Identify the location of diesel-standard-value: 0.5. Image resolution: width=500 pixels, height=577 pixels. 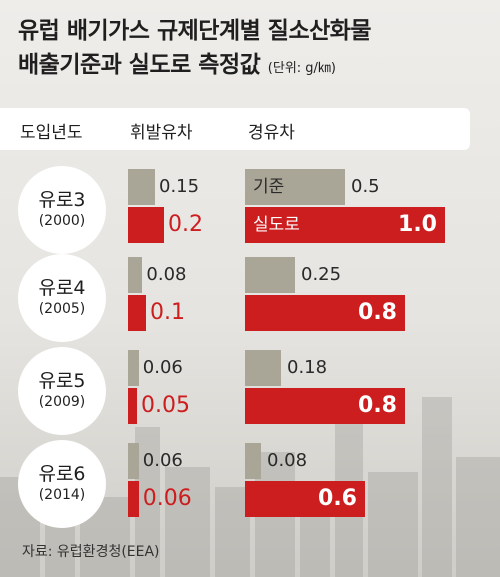
(365, 186).